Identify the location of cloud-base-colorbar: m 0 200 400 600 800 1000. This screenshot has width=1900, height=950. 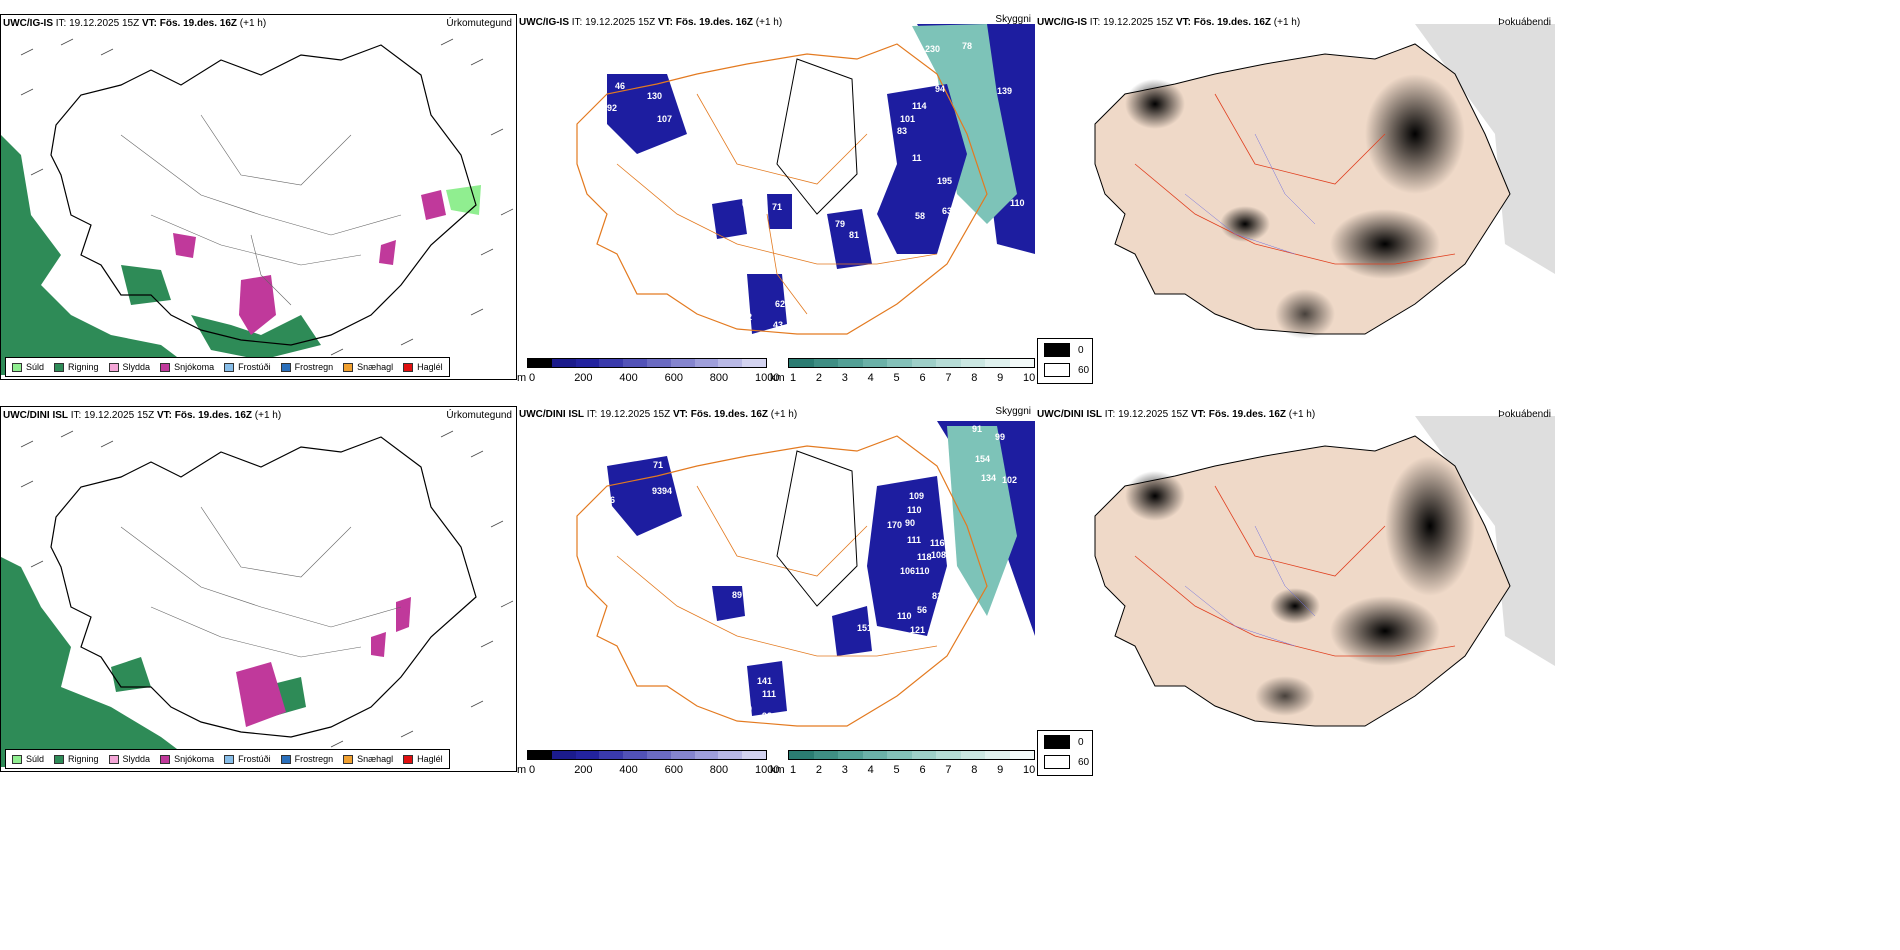
(648, 376).